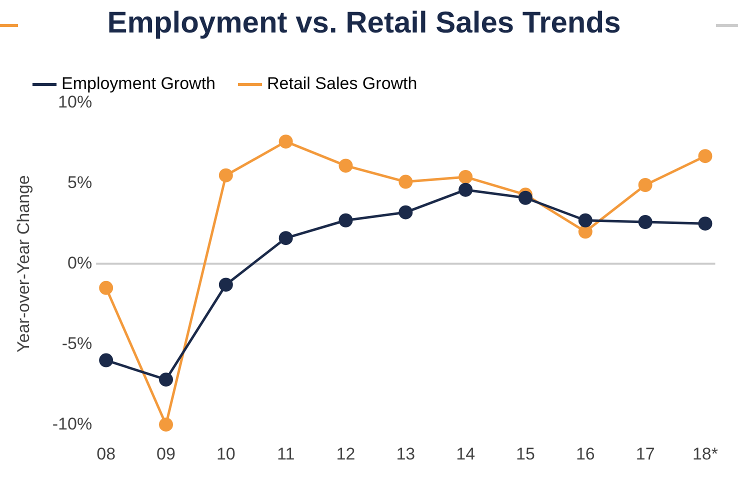 Image resolution: width=738 pixels, height=495 pixels. Describe the element at coordinates (23, 263) in the screenshot. I see `y-axis-title: Year-over-Year Change` at that location.